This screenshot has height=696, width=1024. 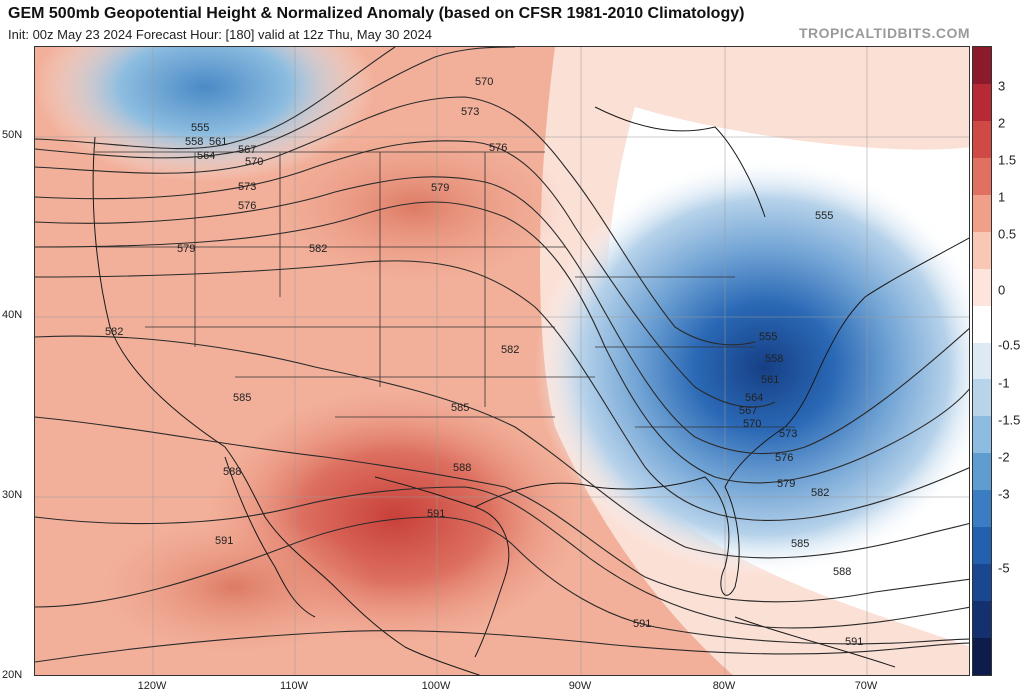 What do you see at coordinates (1002, 197) in the screenshot?
I see `colorbar-tick-label: 1` at bounding box center [1002, 197].